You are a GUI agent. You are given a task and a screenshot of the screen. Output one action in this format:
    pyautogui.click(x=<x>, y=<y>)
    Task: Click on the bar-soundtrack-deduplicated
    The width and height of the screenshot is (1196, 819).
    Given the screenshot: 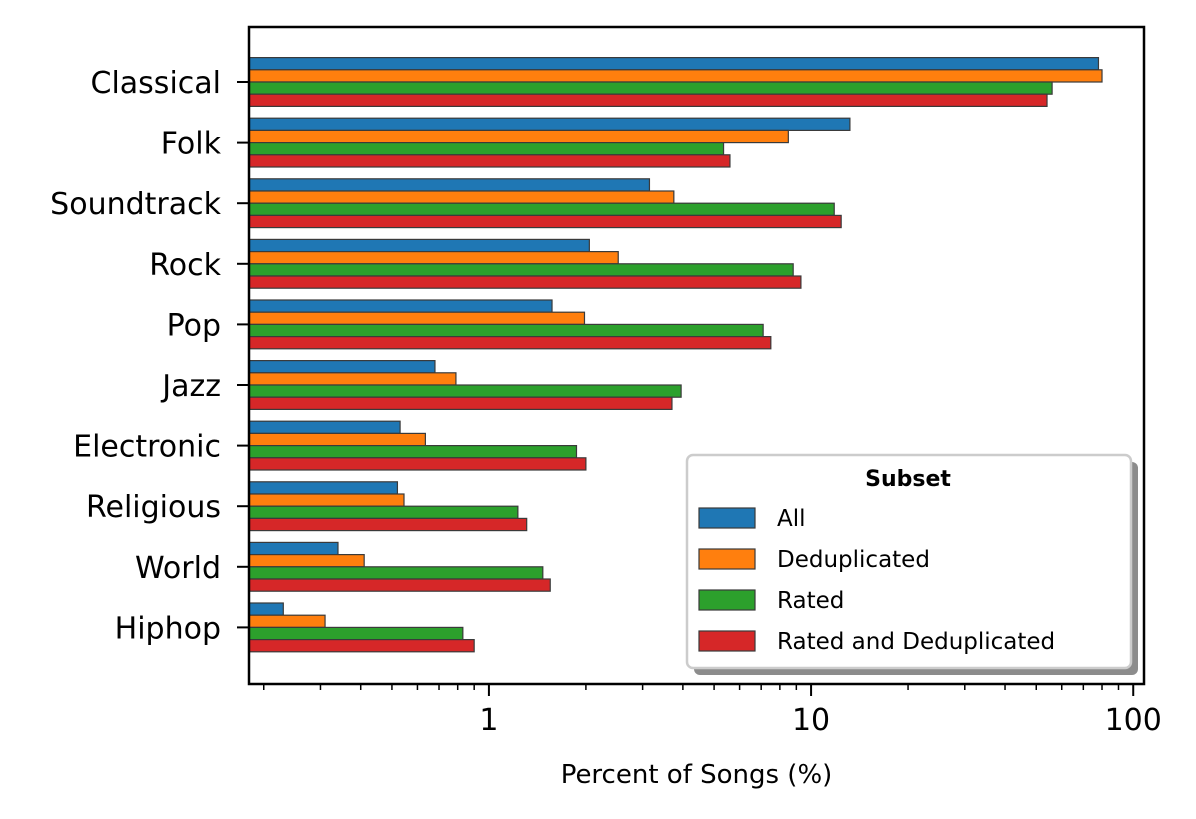 What is the action you would take?
    pyautogui.click(x=461, y=197)
    